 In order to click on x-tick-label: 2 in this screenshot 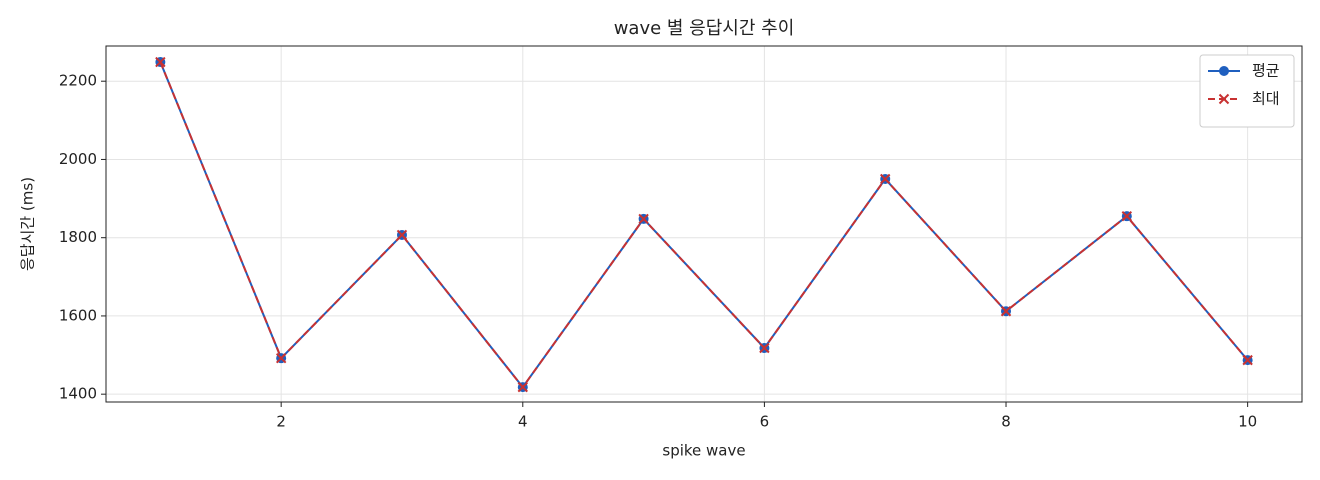, I will do `click(281, 422)`.